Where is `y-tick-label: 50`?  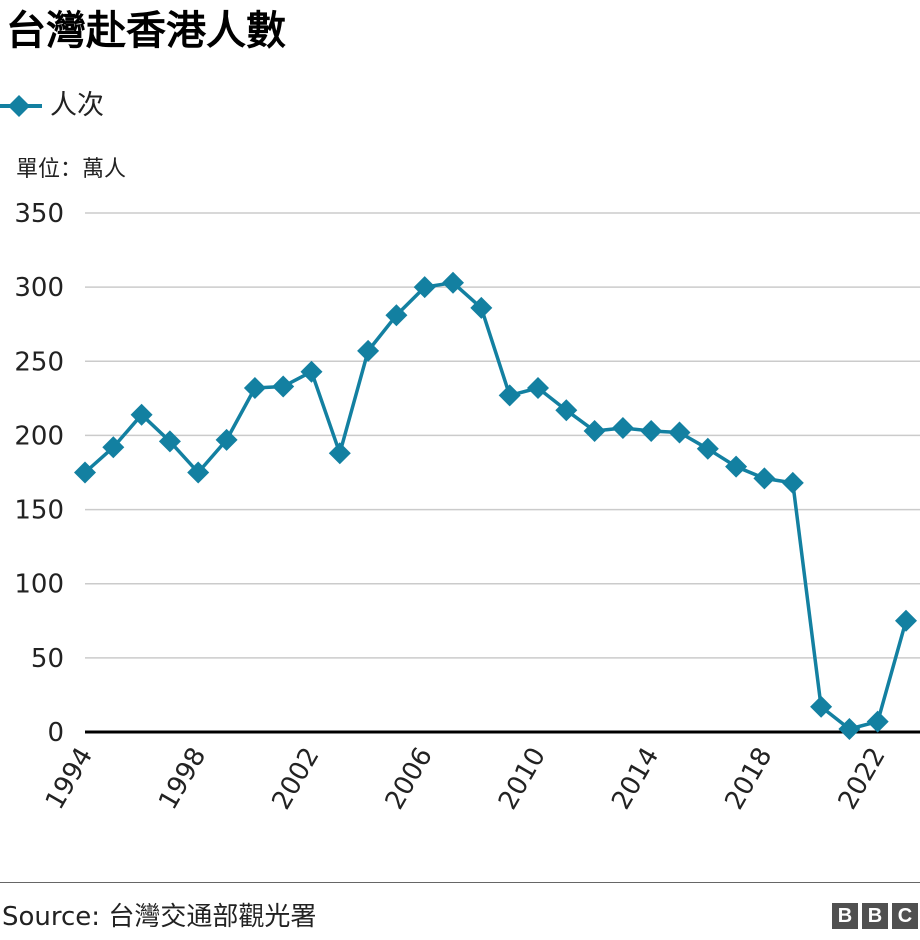
y-tick-label: 50 is located at coordinates (47, 659).